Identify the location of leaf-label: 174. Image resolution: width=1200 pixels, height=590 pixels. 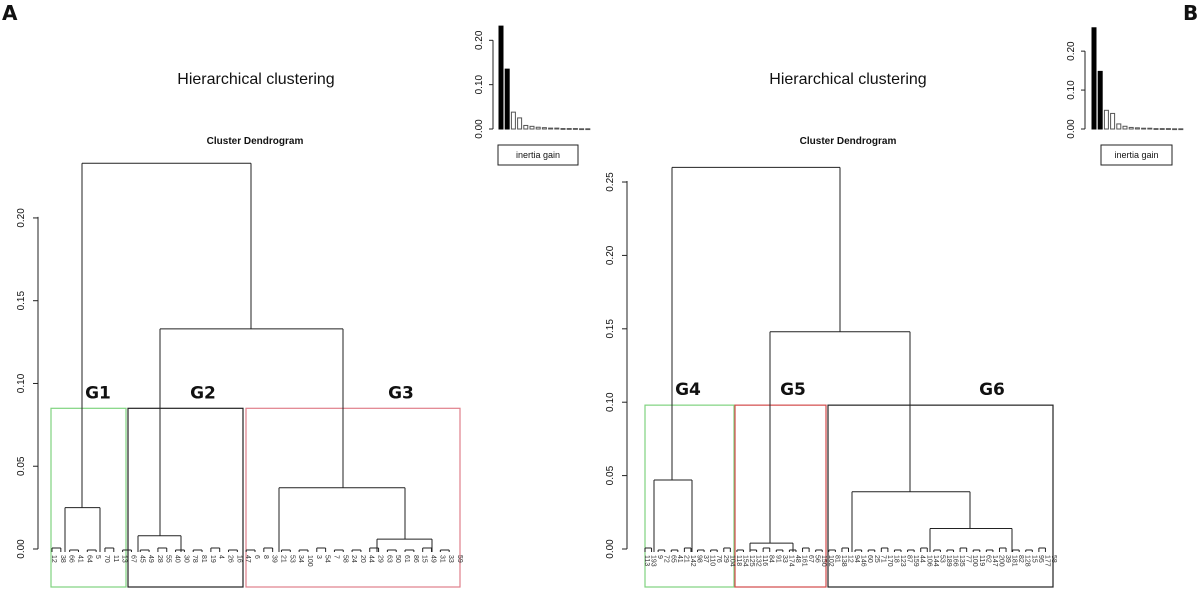
(790, 561).